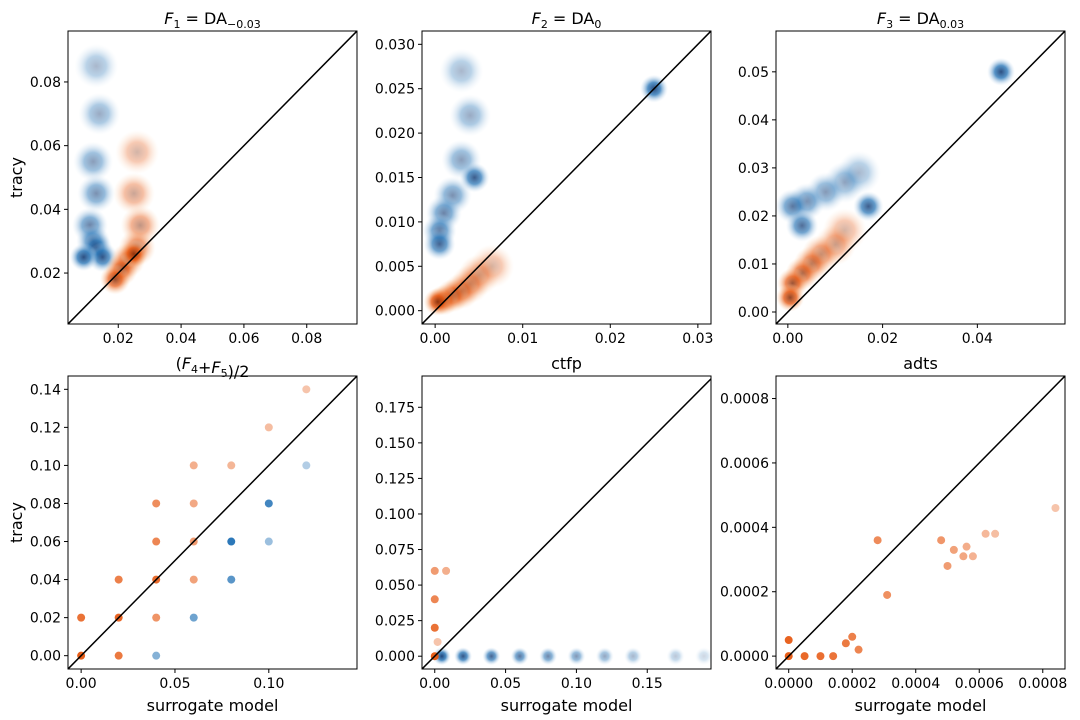 The height and width of the screenshot is (720, 1080). What do you see at coordinates (744, 528) in the screenshot?
I see `y-tick-label: 0.0004` at bounding box center [744, 528].